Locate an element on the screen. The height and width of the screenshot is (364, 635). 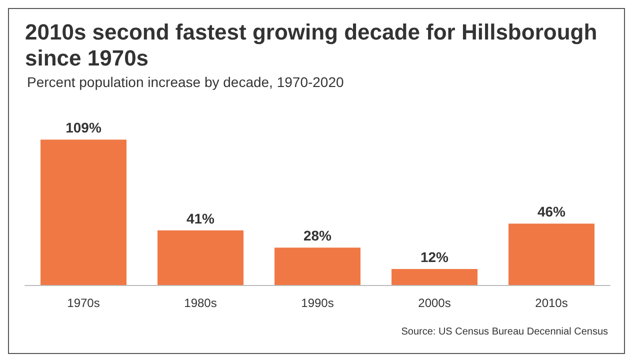
data-label: 41% is located at coordinates (201, 218).